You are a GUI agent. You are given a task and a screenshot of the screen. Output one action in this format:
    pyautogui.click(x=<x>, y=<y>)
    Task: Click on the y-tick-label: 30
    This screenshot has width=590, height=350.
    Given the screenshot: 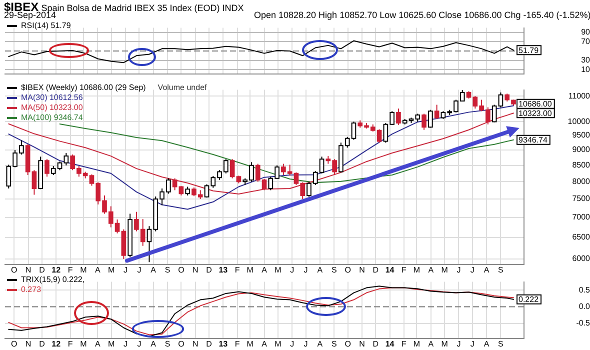 What is the action you would take?
    pyautogui.click(x=585, y=59)
    